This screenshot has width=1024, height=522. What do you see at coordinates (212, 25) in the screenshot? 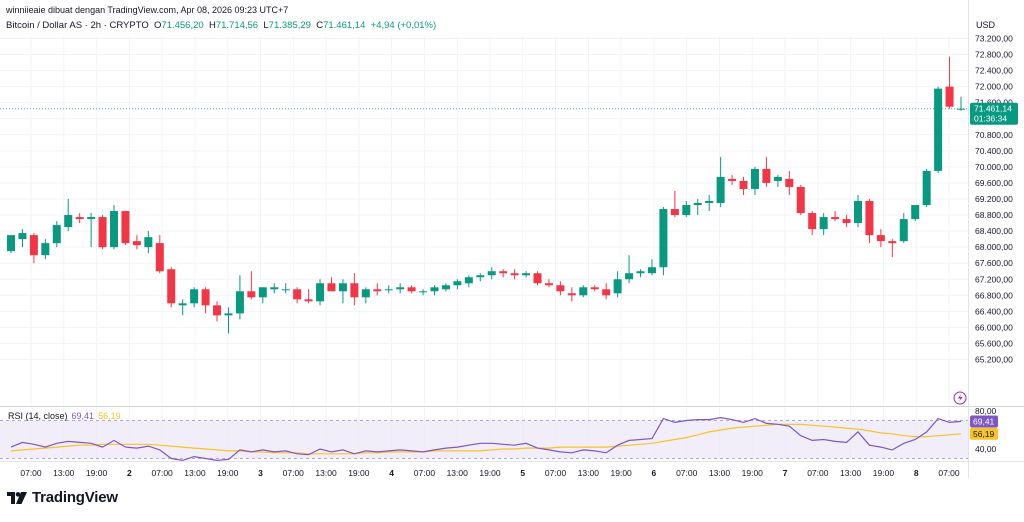
I see `high-label: H` at bounding box center [212, 25].